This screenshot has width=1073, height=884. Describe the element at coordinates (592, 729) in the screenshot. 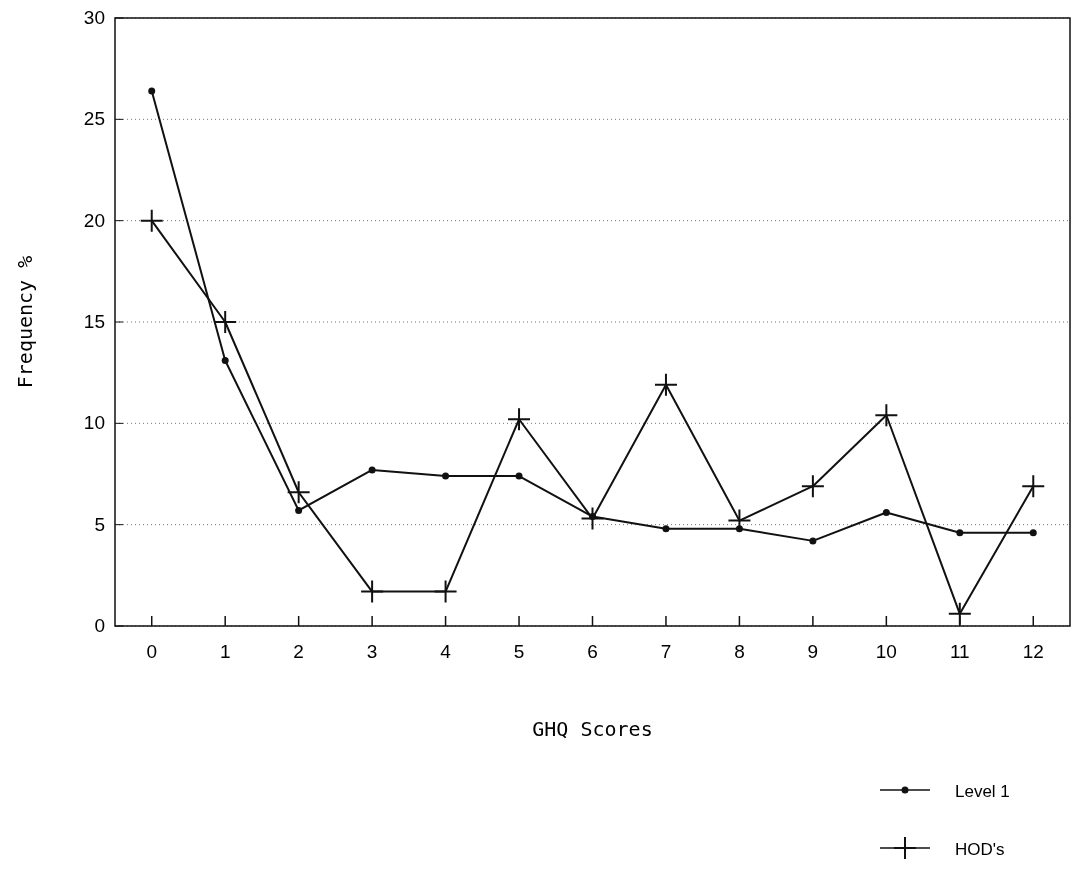

I see `x-axis-title: GHQ Scores` at that location.